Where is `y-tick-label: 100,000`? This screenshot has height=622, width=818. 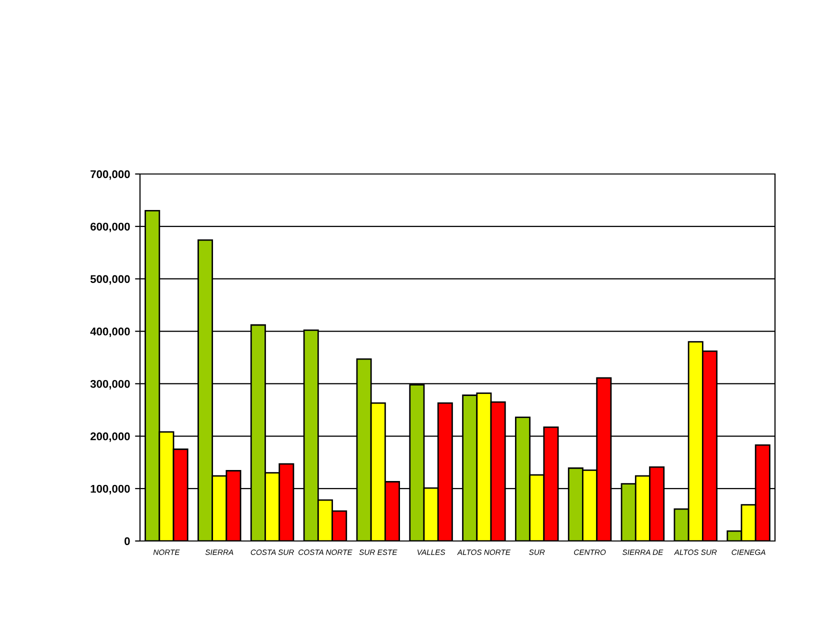
y-tick-label: 100,000 is located at coordinates (110, 489).